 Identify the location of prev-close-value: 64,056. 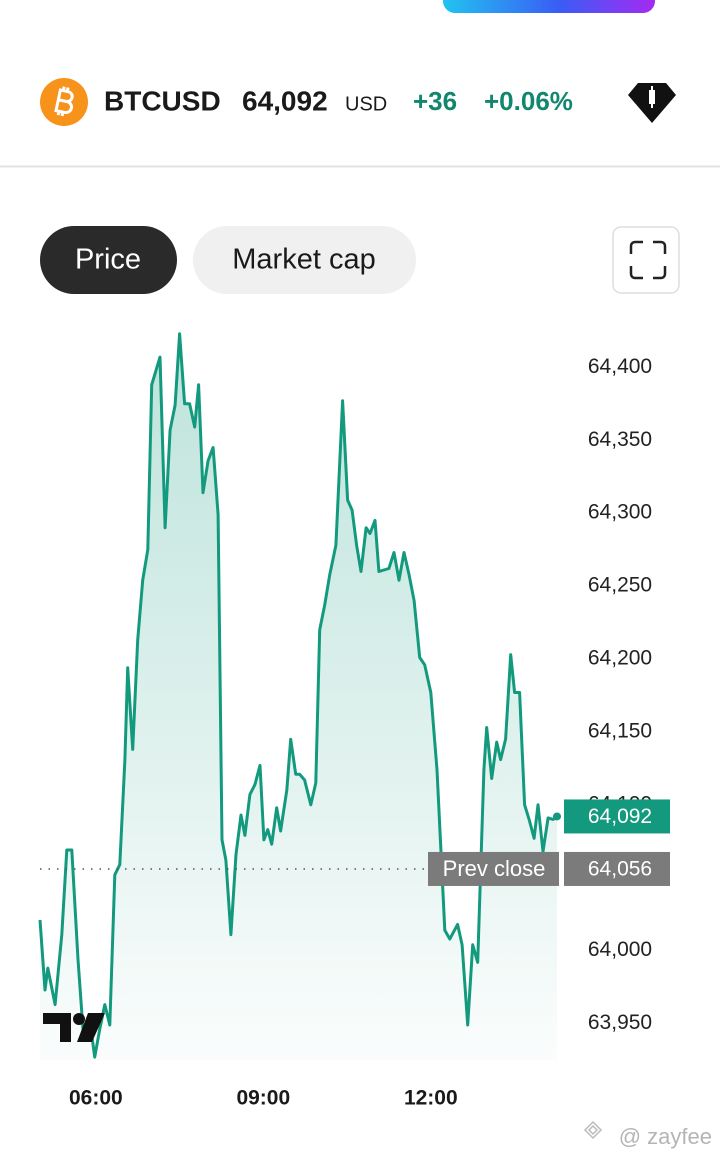
(620, 869).